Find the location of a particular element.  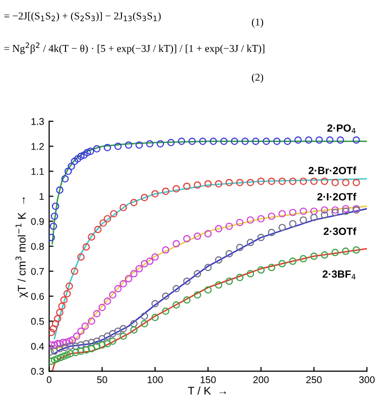

x-axis-title: T / K → is located at coordinates (207, 390).